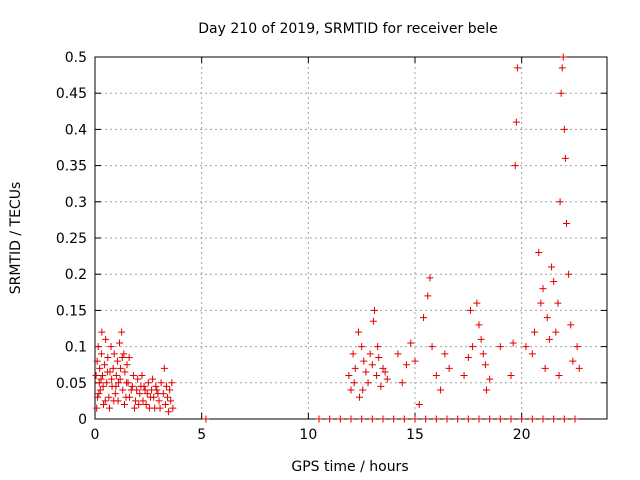  I want to click on y-tick-label: 0.35, so click(71, 167).